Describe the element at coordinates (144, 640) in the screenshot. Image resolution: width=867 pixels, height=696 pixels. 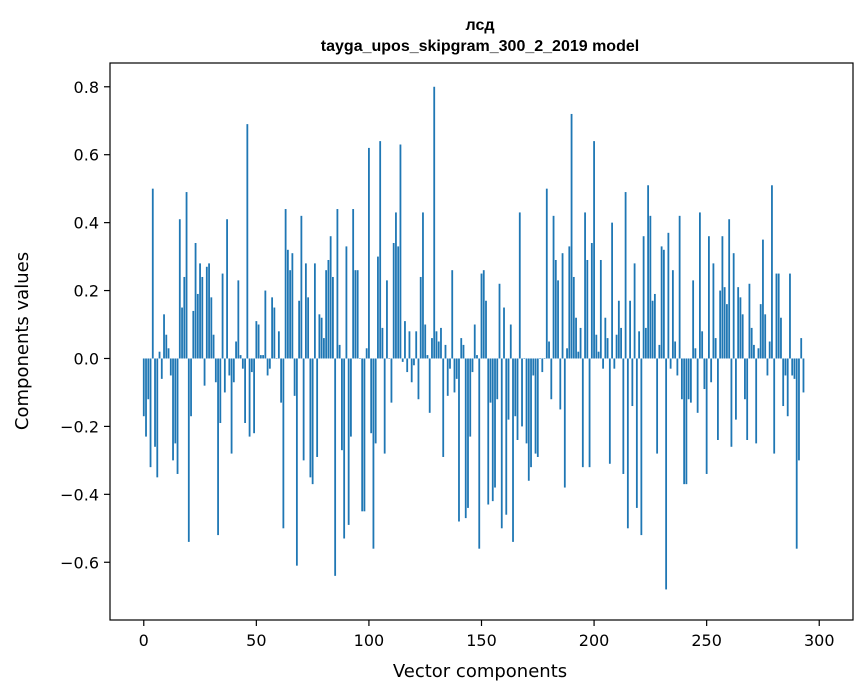
I see `x-tick-label: 0` at that location.